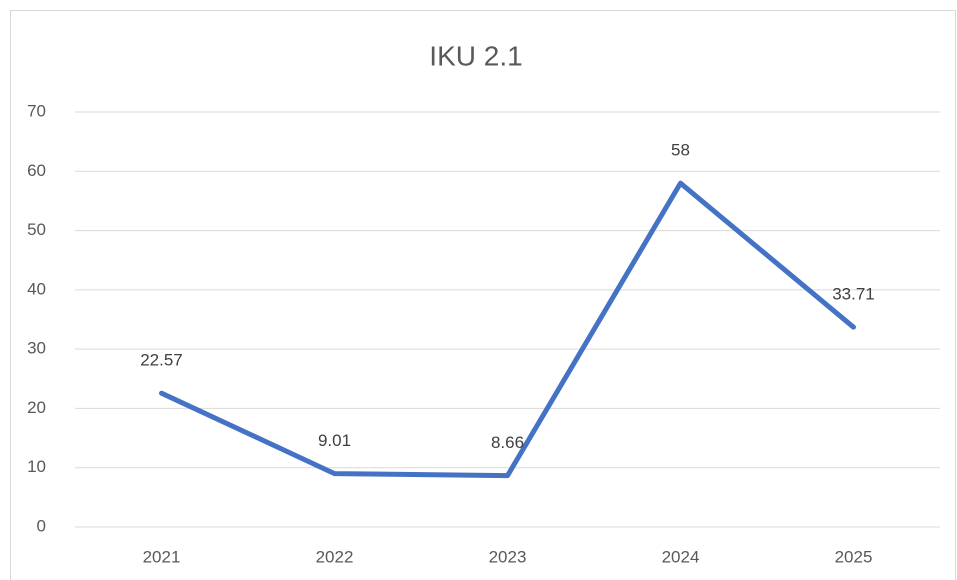 This screenshot has height=580, width=957. What do you see at coordinates (854, 556) in the screenshot?
I see `x-tick-label: 2025` at bounding box center [854, 556].